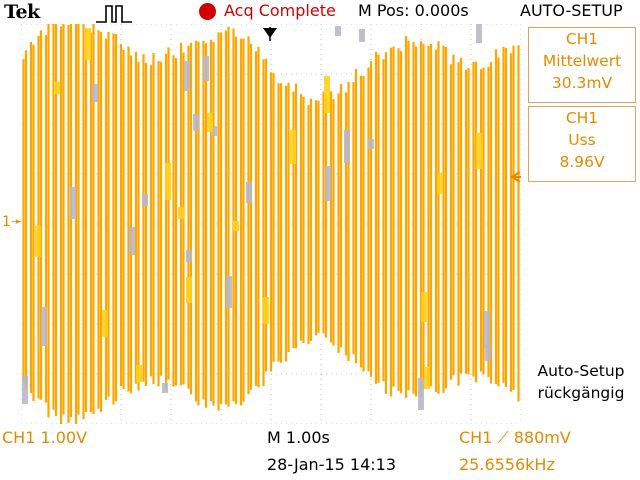 The width and height of the screenshot is (640, 480). What do you see at coordinates (298, 437) in the screenshot?
I see `timebase-readout: M 1.00s` at bounding box center [298, 437].